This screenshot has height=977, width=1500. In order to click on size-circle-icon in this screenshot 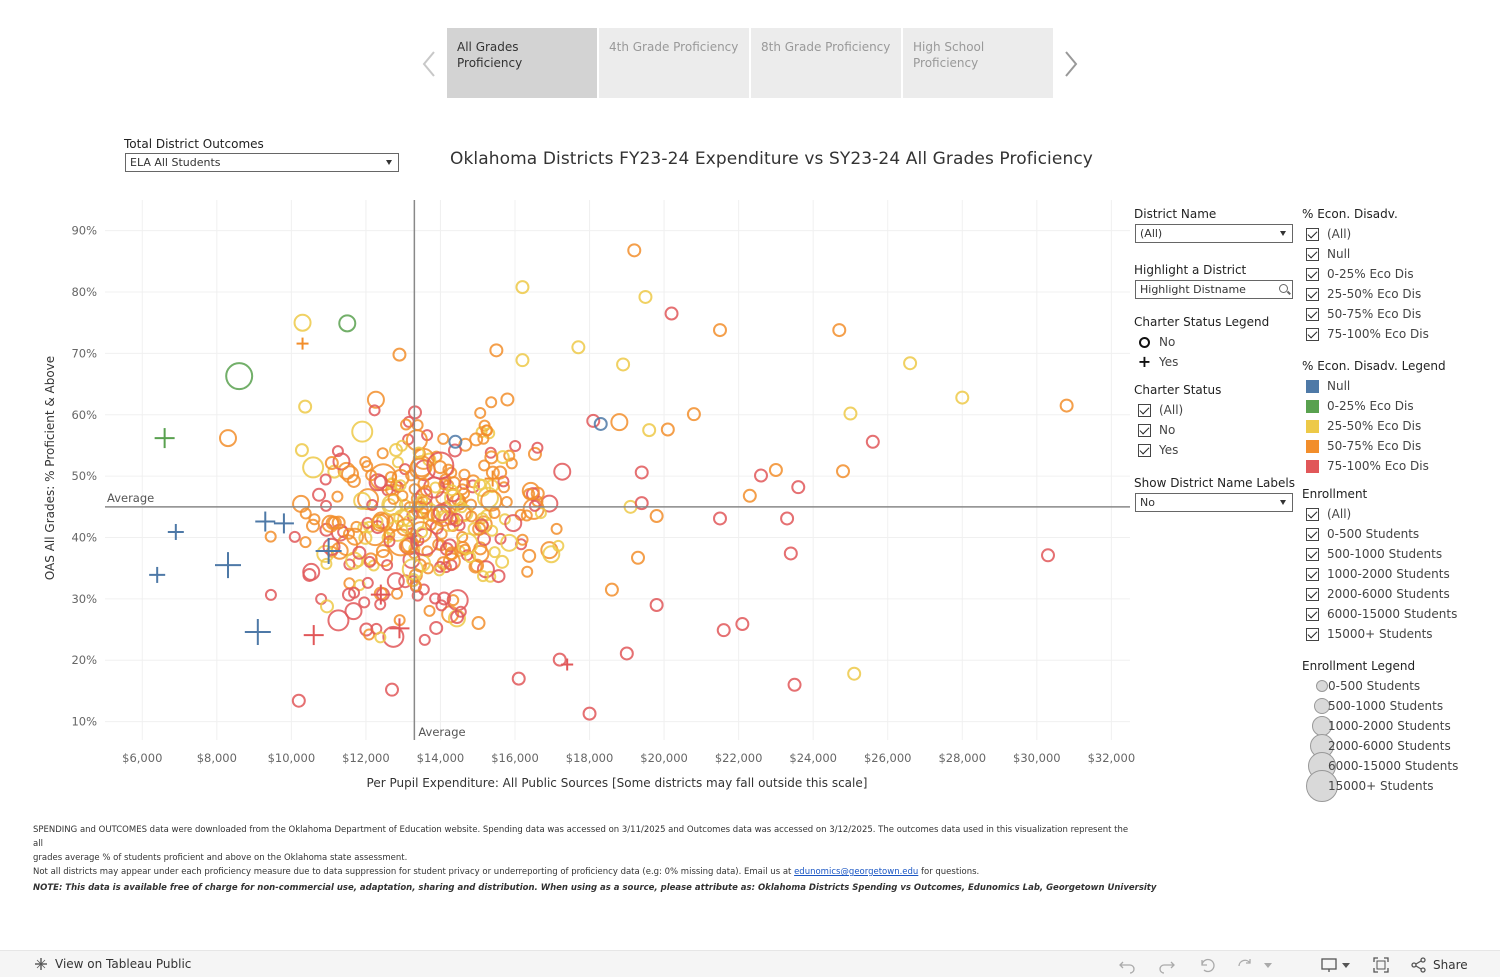, I will do `click(1322, 686)`.